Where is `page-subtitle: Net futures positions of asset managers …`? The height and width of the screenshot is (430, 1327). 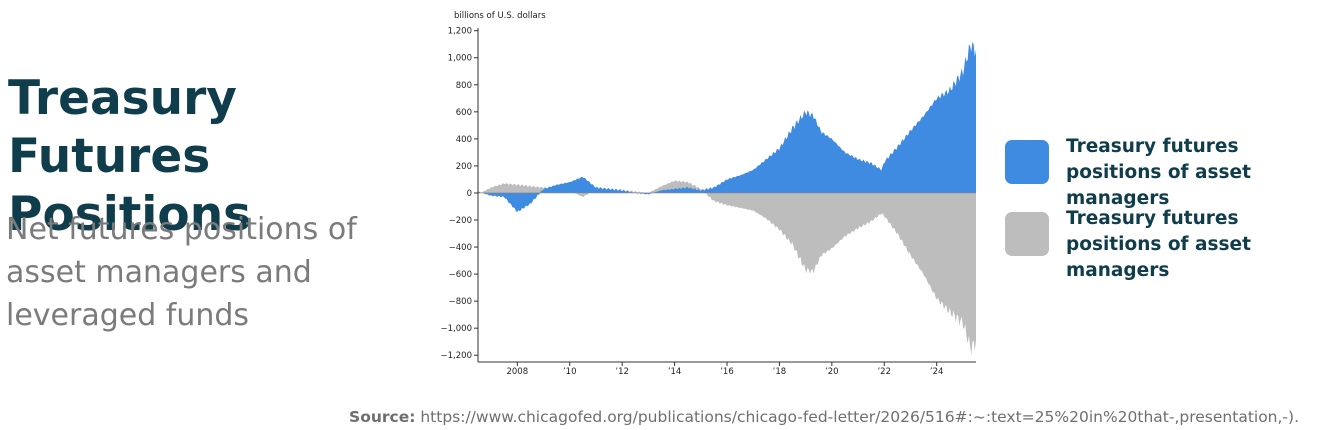
page-subtitle: Net futures positions of asset managers … is located at coordinates (181, 272).